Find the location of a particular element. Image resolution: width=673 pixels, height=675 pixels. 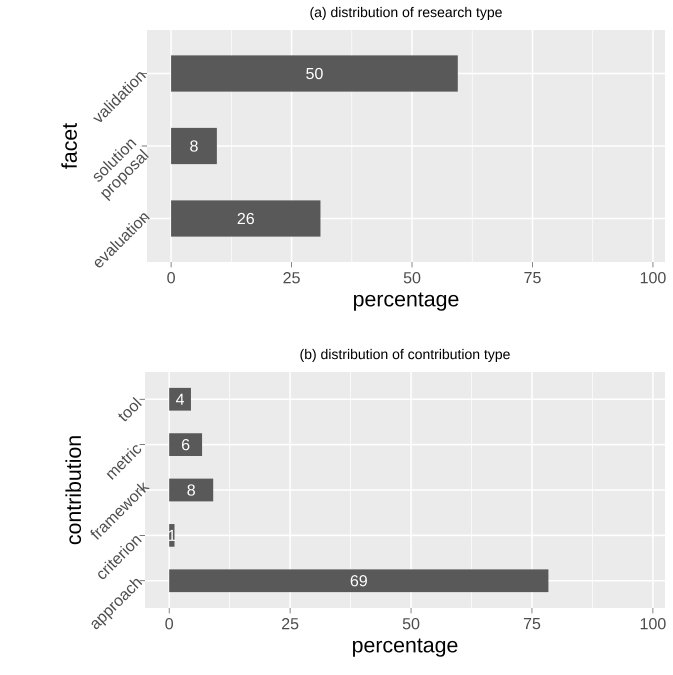

y-axis-title: facet is located at coordinates (69, 146).